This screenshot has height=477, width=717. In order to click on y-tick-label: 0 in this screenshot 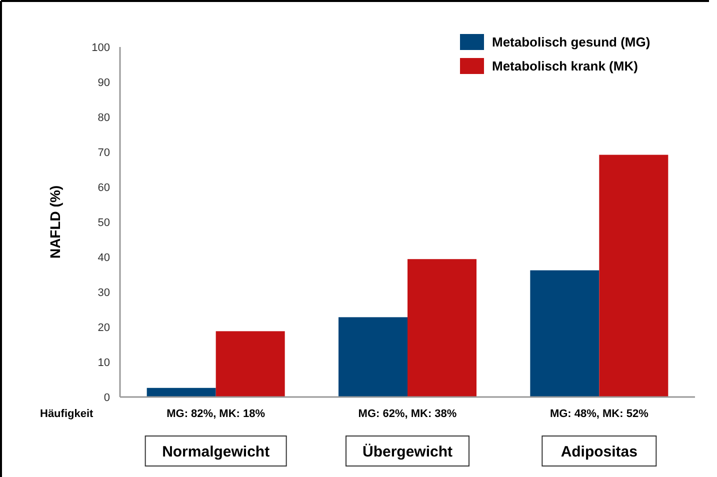, I will do `click(107, 398)`.